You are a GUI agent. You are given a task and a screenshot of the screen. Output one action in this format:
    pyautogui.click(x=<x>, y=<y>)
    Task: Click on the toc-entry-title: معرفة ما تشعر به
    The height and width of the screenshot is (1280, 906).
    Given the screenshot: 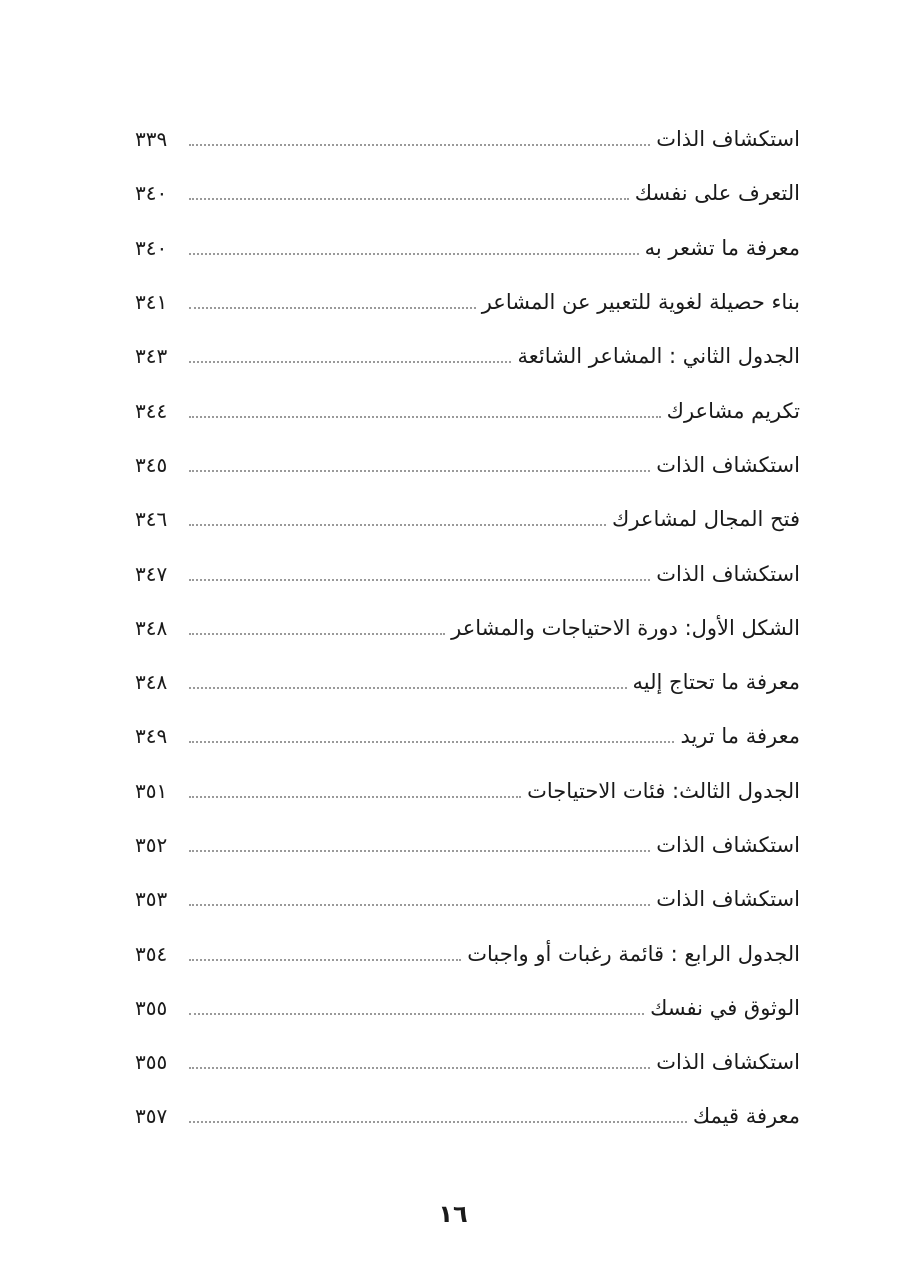 What is the action you would take?
    pyautogui.click(x=722, y=247)
    